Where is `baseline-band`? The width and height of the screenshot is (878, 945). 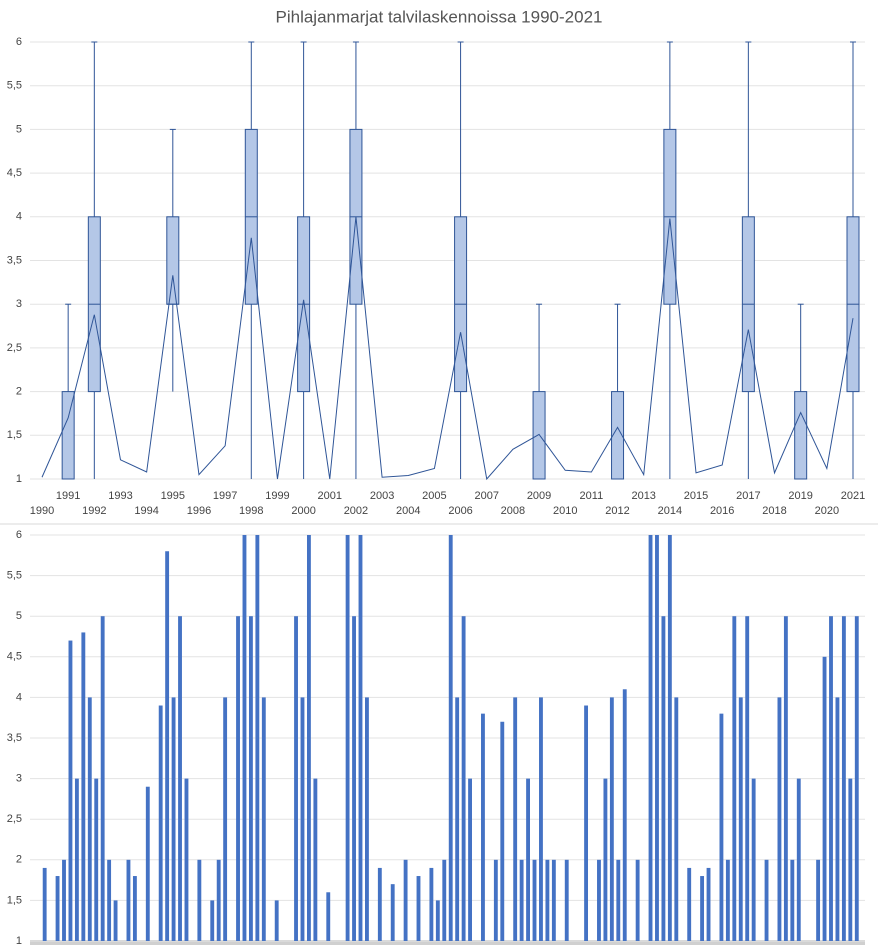
baseline-band is located at coordinates (447, 942).